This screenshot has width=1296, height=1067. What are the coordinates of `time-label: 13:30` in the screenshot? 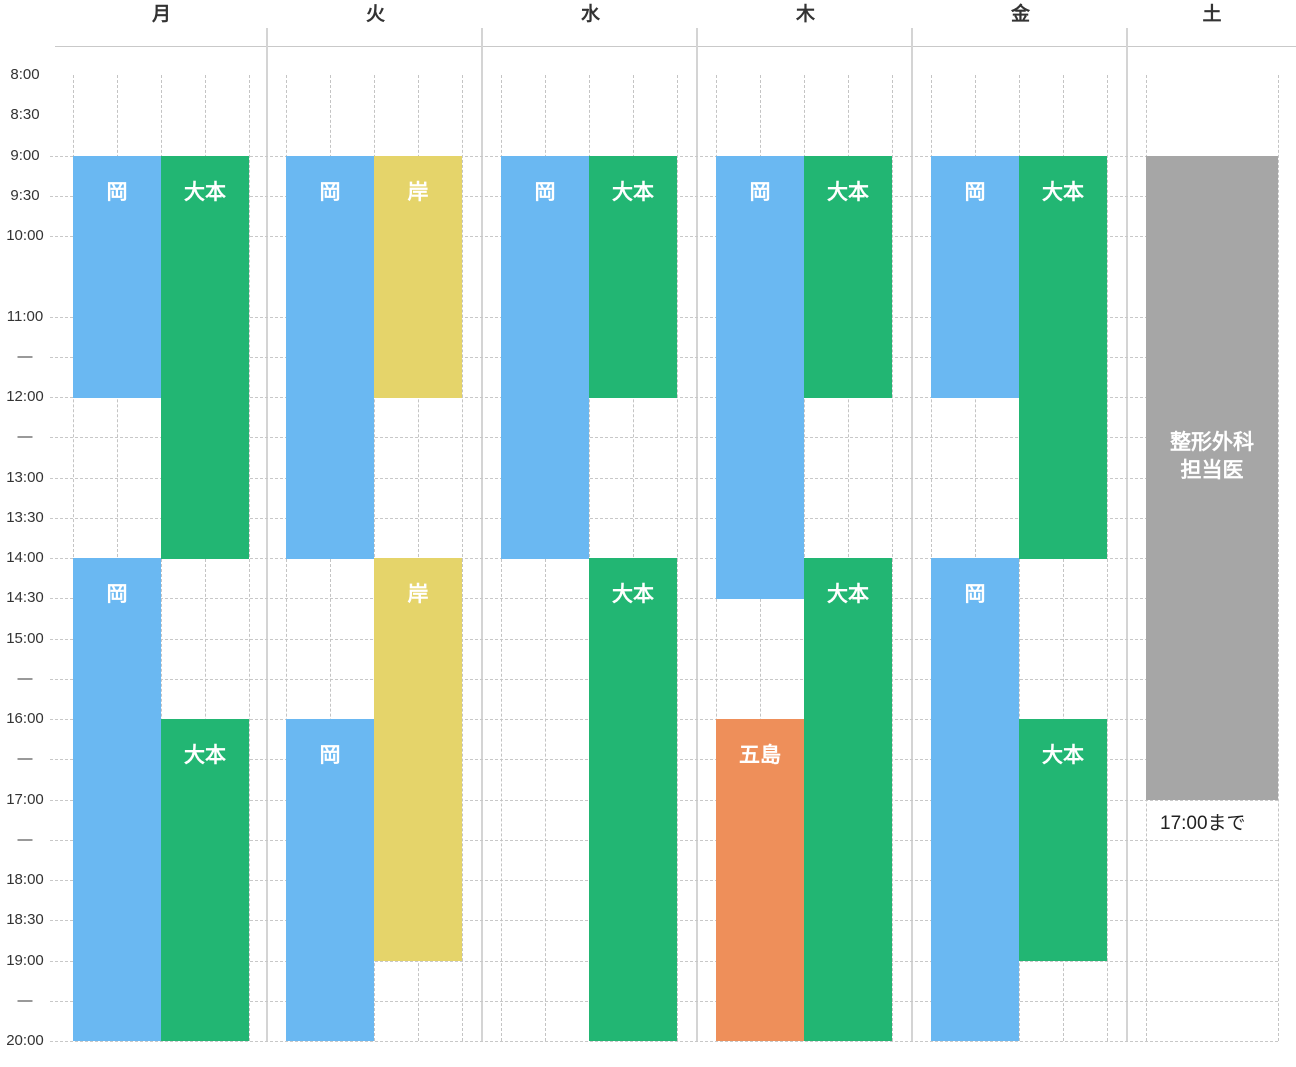 It's located at (25, 517).